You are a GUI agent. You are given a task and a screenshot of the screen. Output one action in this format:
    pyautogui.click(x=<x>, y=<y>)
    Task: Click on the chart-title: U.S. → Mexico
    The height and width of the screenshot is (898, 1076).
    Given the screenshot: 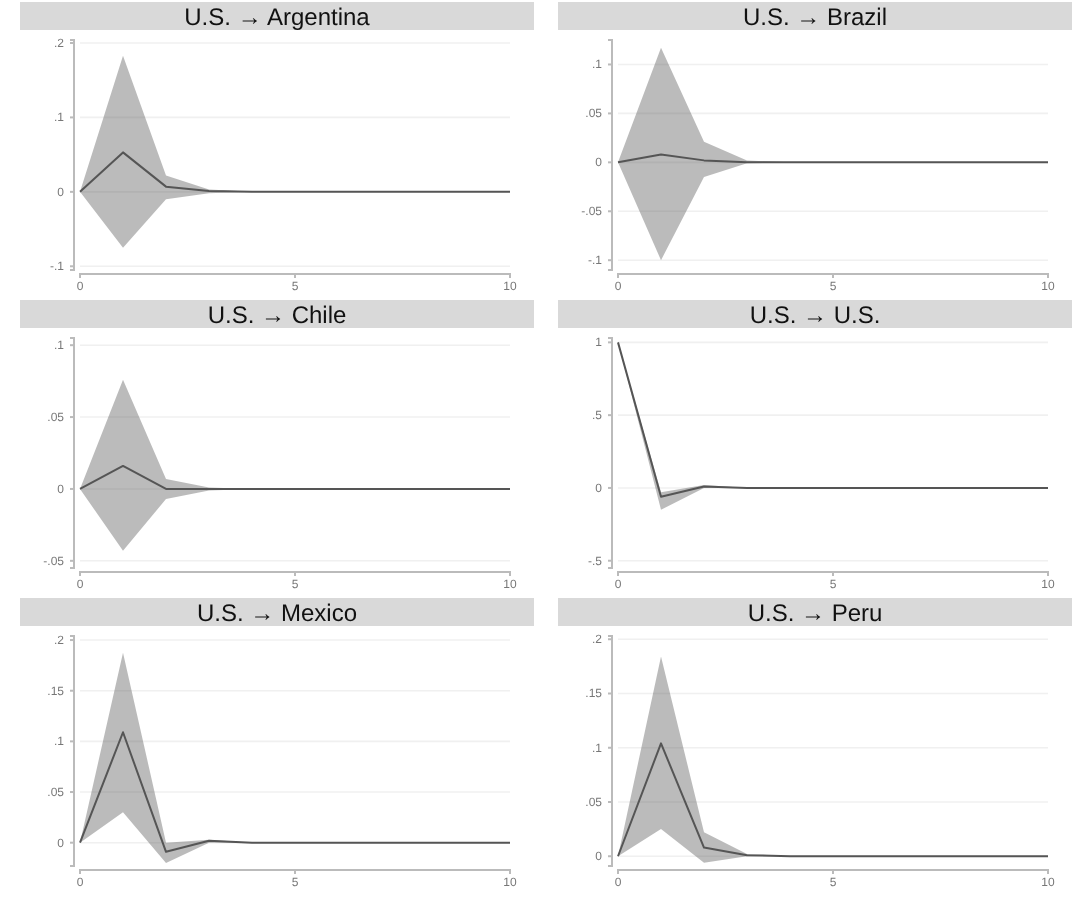 What is the action you would take?
    pyautogui.click(x=277, y=613)
    